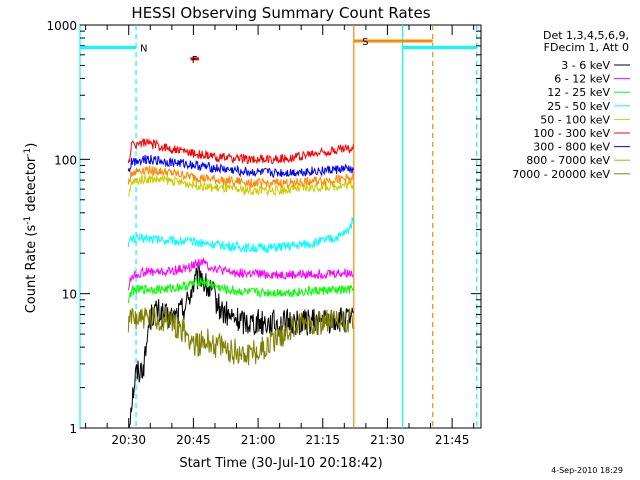  Describe the element at coordinates (193, 440) in the screenshot. I see `x-tick-label: 20:45` at that location.